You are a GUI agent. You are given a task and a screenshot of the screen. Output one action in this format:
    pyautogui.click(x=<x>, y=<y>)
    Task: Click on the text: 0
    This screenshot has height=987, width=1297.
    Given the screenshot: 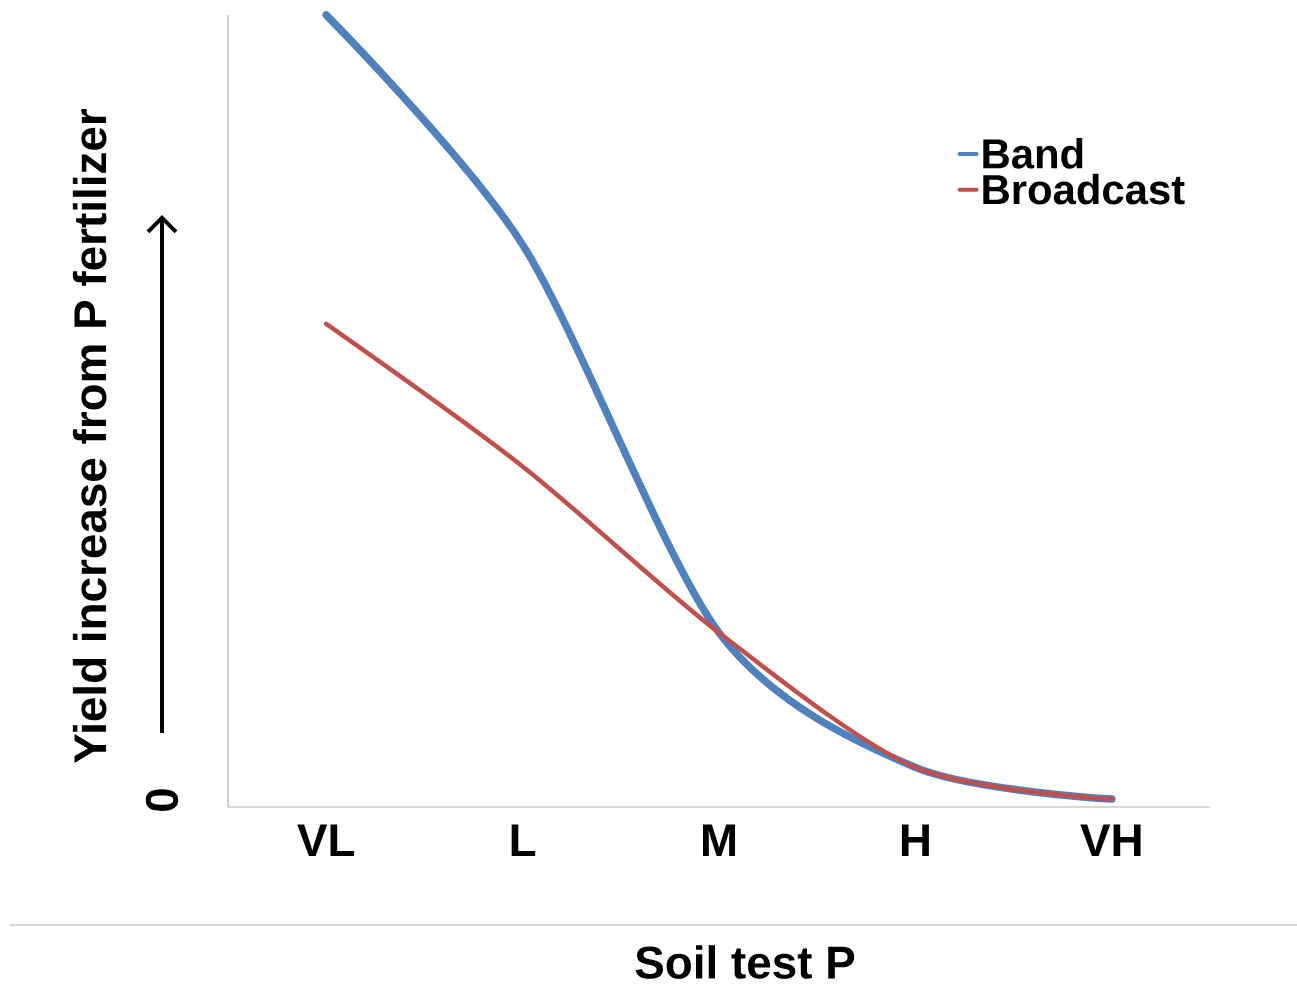 What is the action you would take?
    pyautogui.click(x=162, y=800)
    